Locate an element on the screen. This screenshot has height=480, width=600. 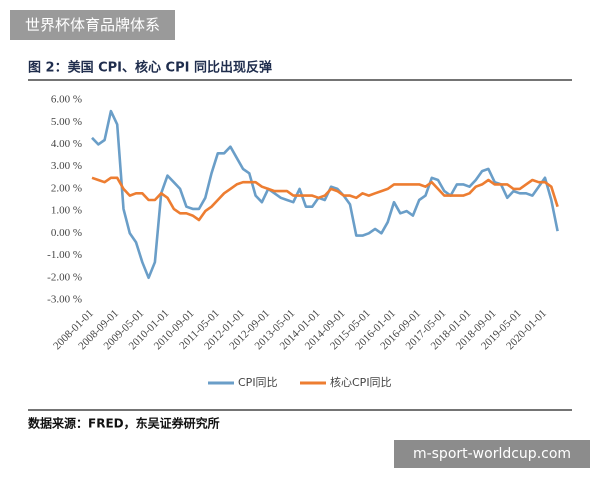
y-tick-label: -3.00 % is located at coordinates (64, 300).